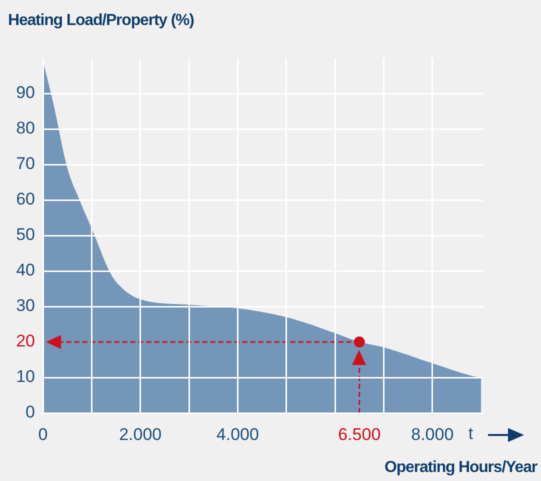 This screenshot has width=541, height=481. I want to click on y-tick-label: 60, so click(25, 199).